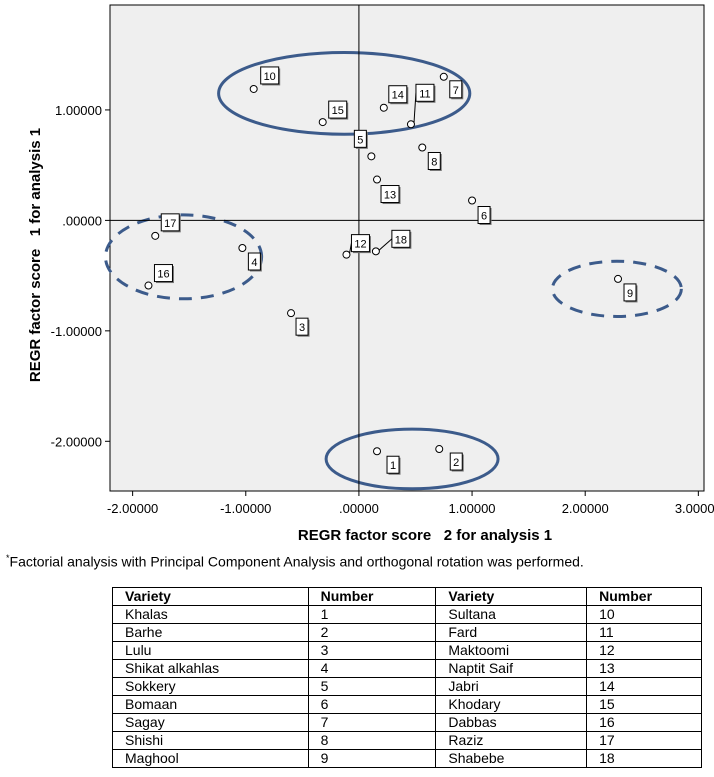  I want to click on point-label-13: 13, so click(390, 196).